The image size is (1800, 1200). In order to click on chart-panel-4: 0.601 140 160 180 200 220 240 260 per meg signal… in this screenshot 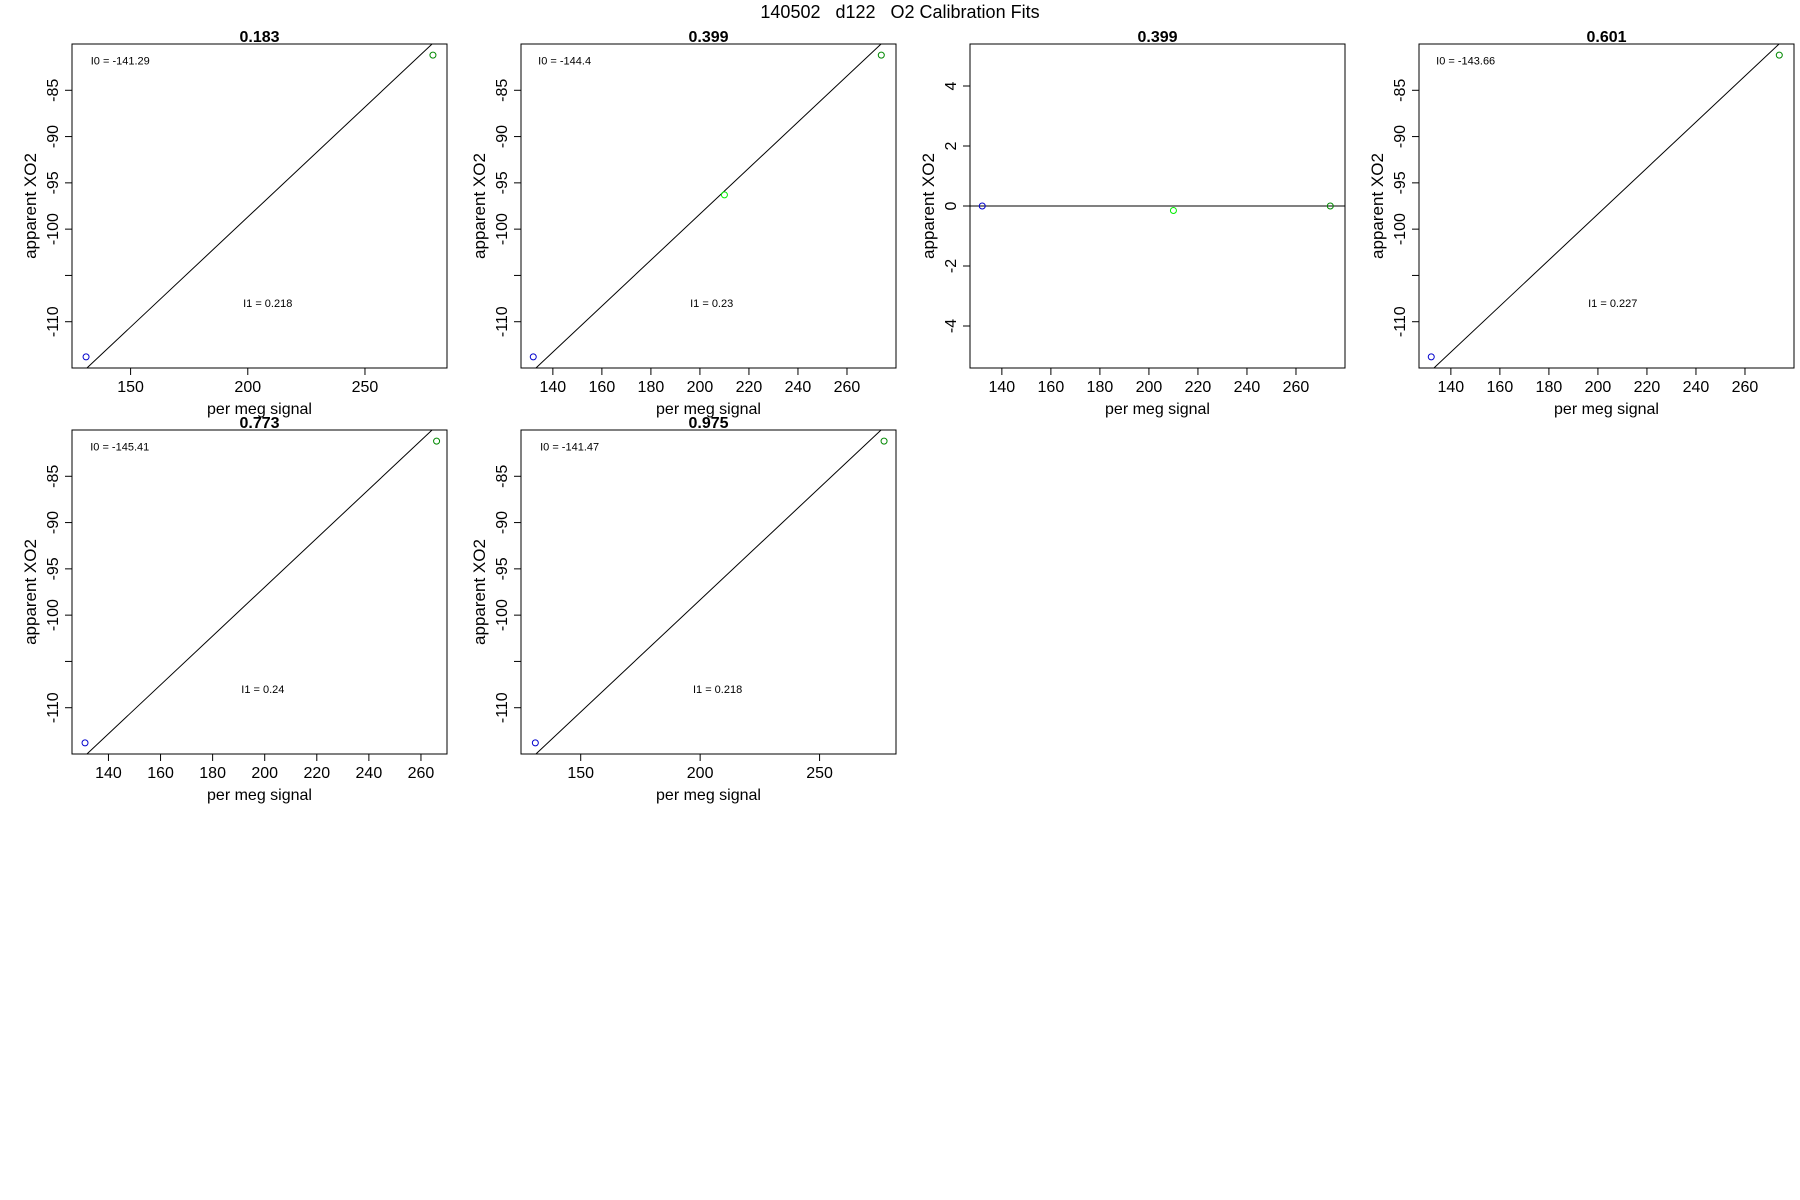, I will do `click(1581, 223)`.